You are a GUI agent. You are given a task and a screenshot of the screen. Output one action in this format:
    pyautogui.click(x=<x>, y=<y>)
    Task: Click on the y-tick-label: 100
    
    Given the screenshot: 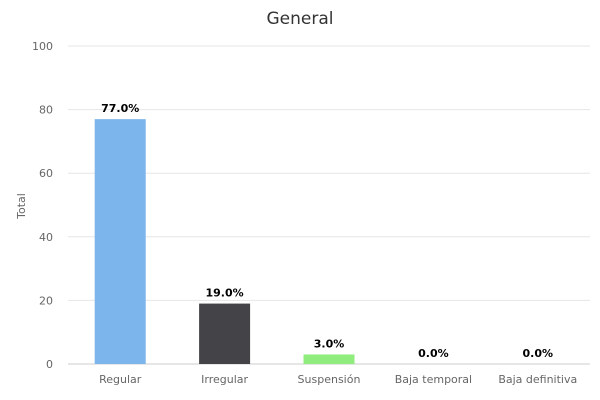 What is the action you would take?
    pyautogui.click(x=42, y=46)
    